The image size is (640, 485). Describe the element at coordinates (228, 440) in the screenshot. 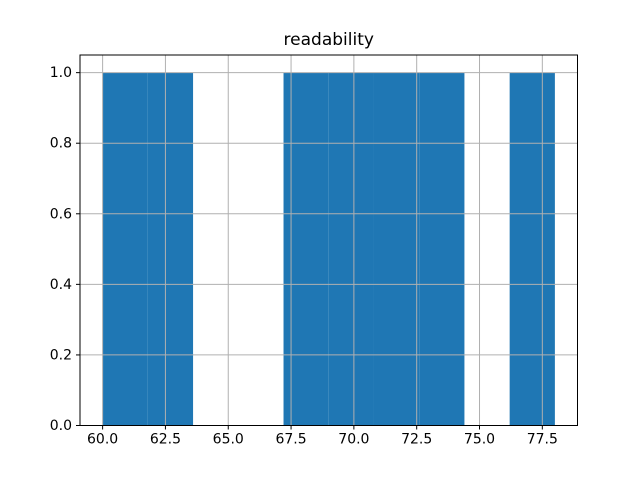

I see `x-tick-label: 65.0` at that location.